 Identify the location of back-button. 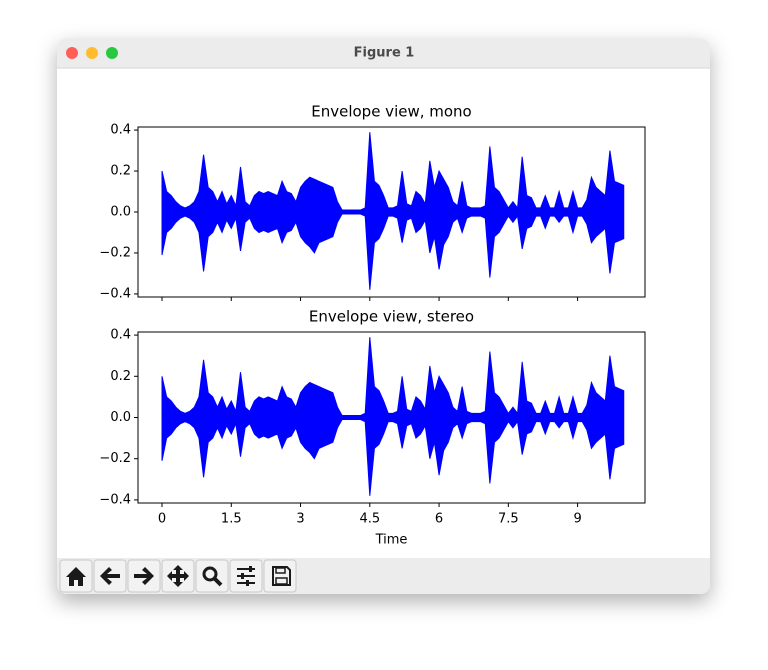
(110, 576).